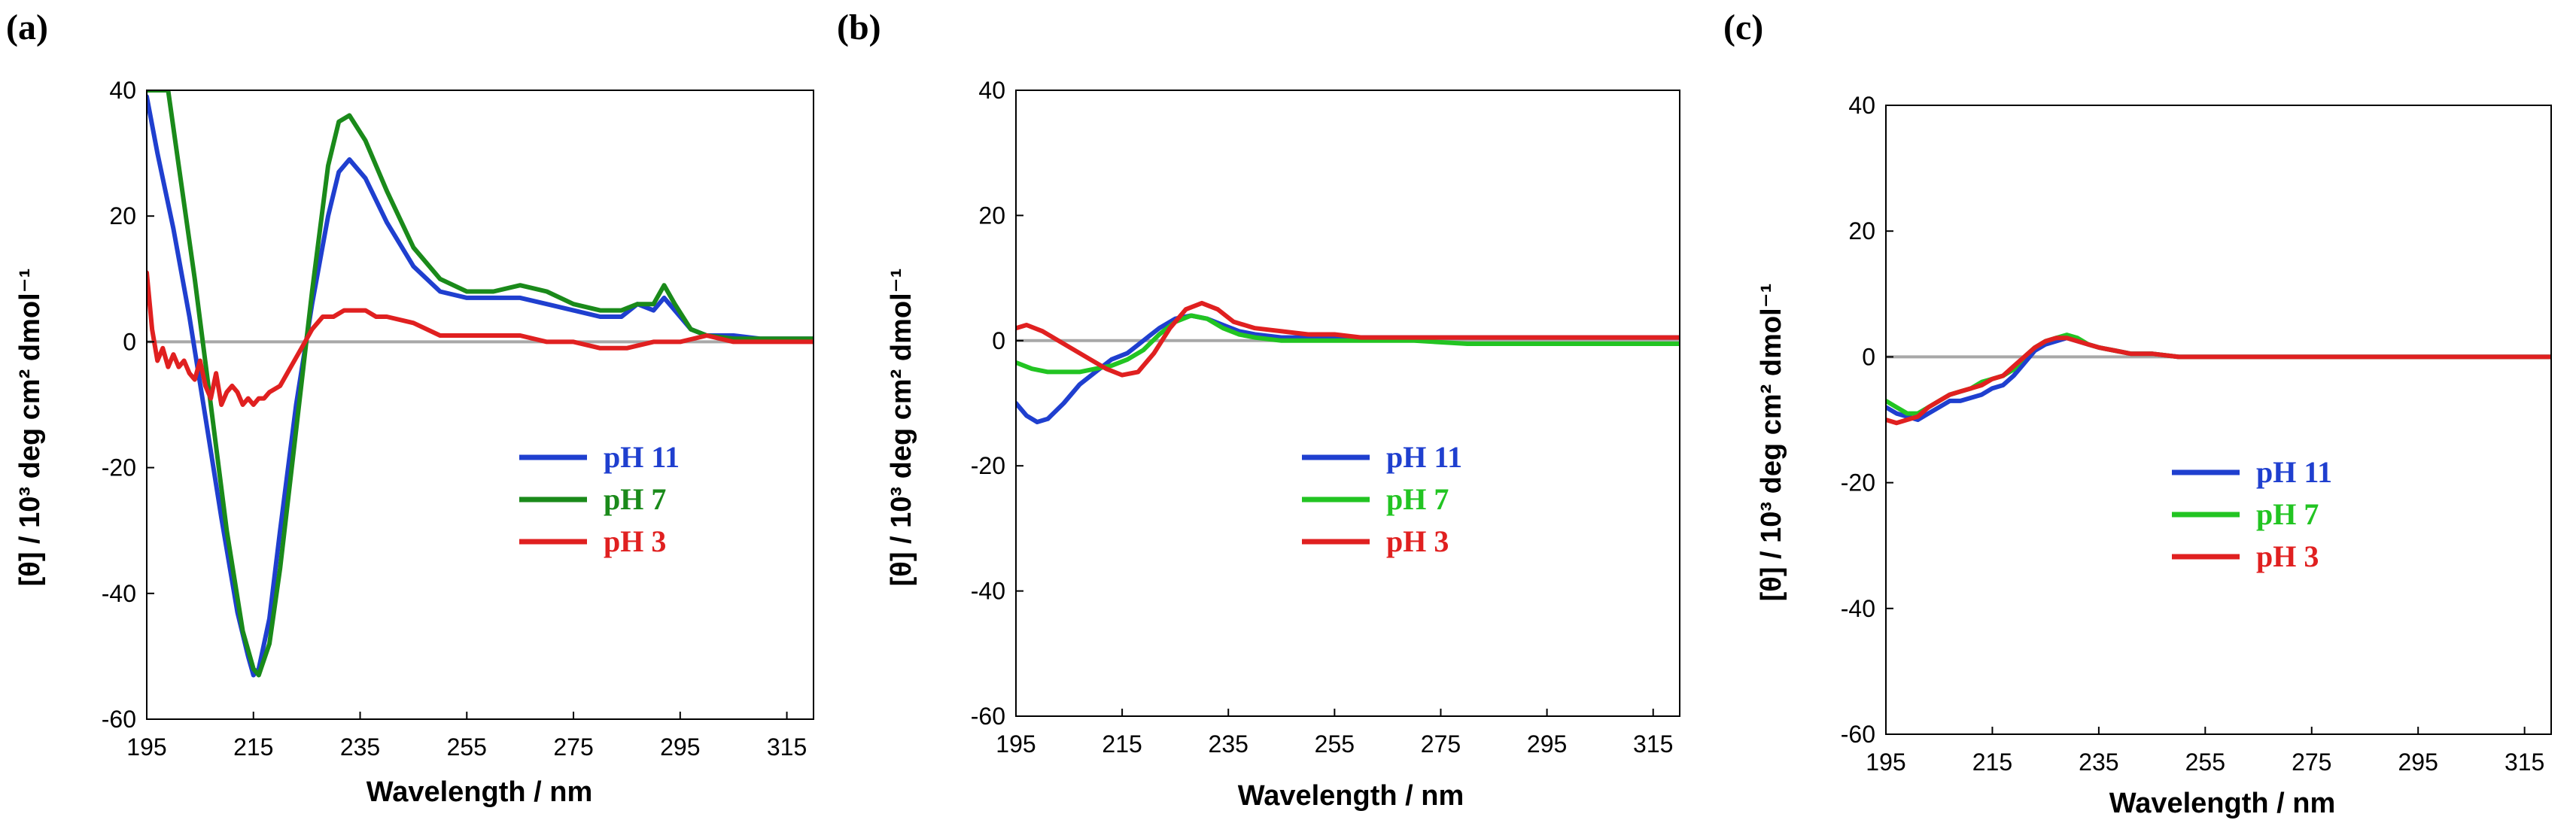 This screenshot has height=823, width=2576. I want to click on panel-label: (a), so click(27, 27).